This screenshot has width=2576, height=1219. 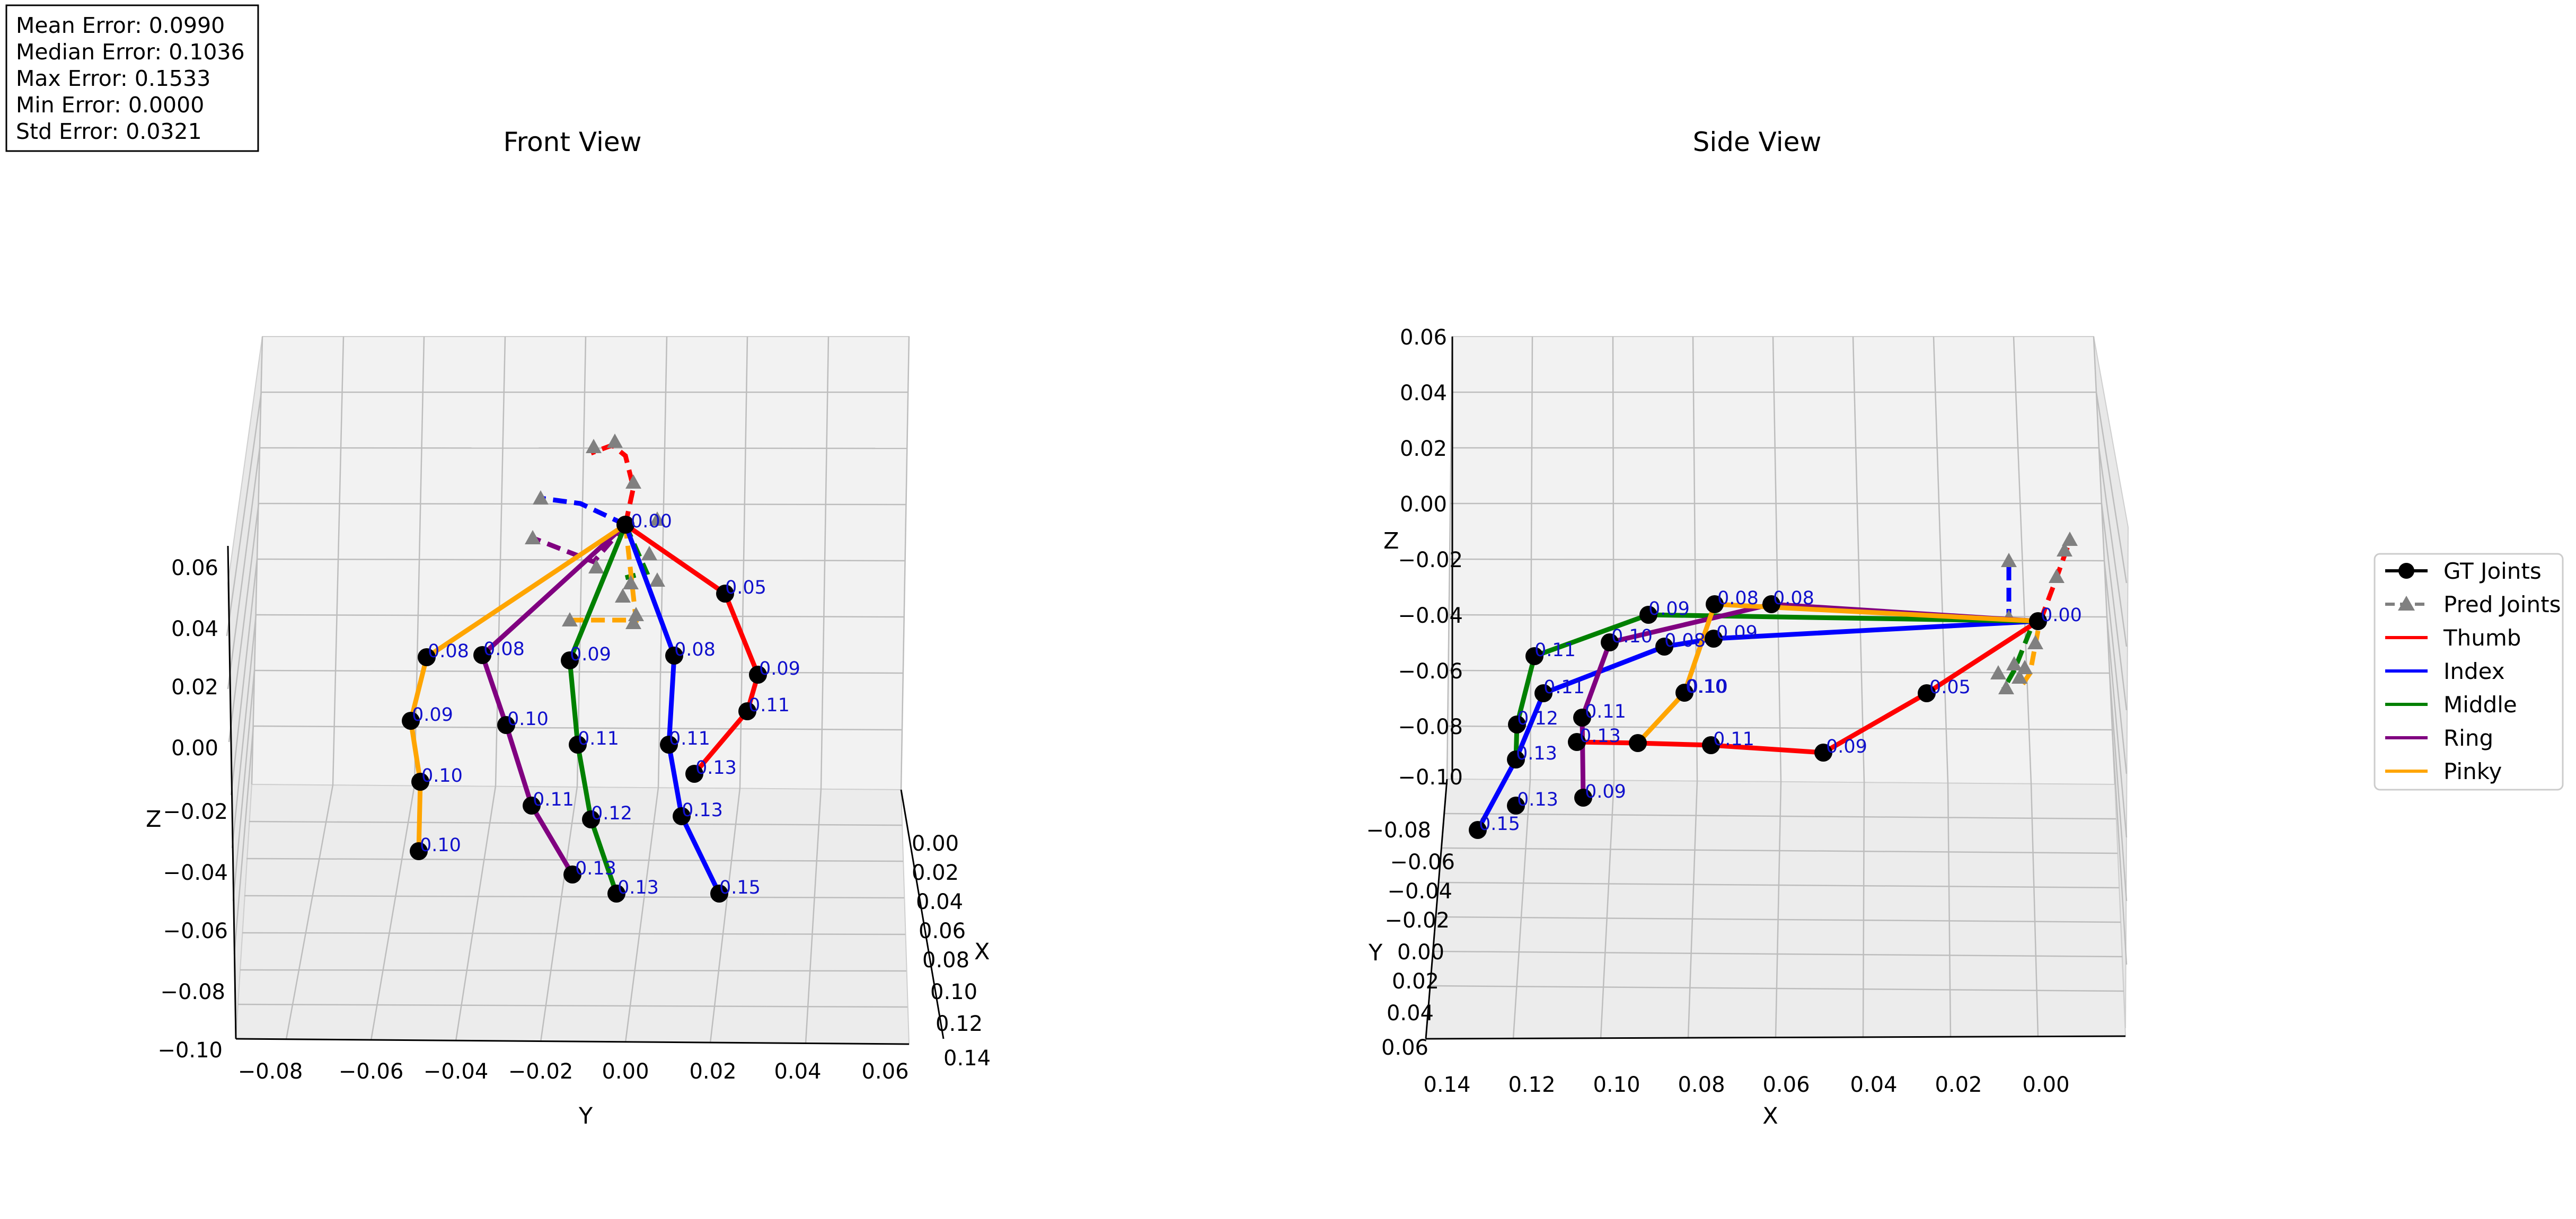 I want to click on side-z-tick: 0.06, so click(x=1423, y=338).